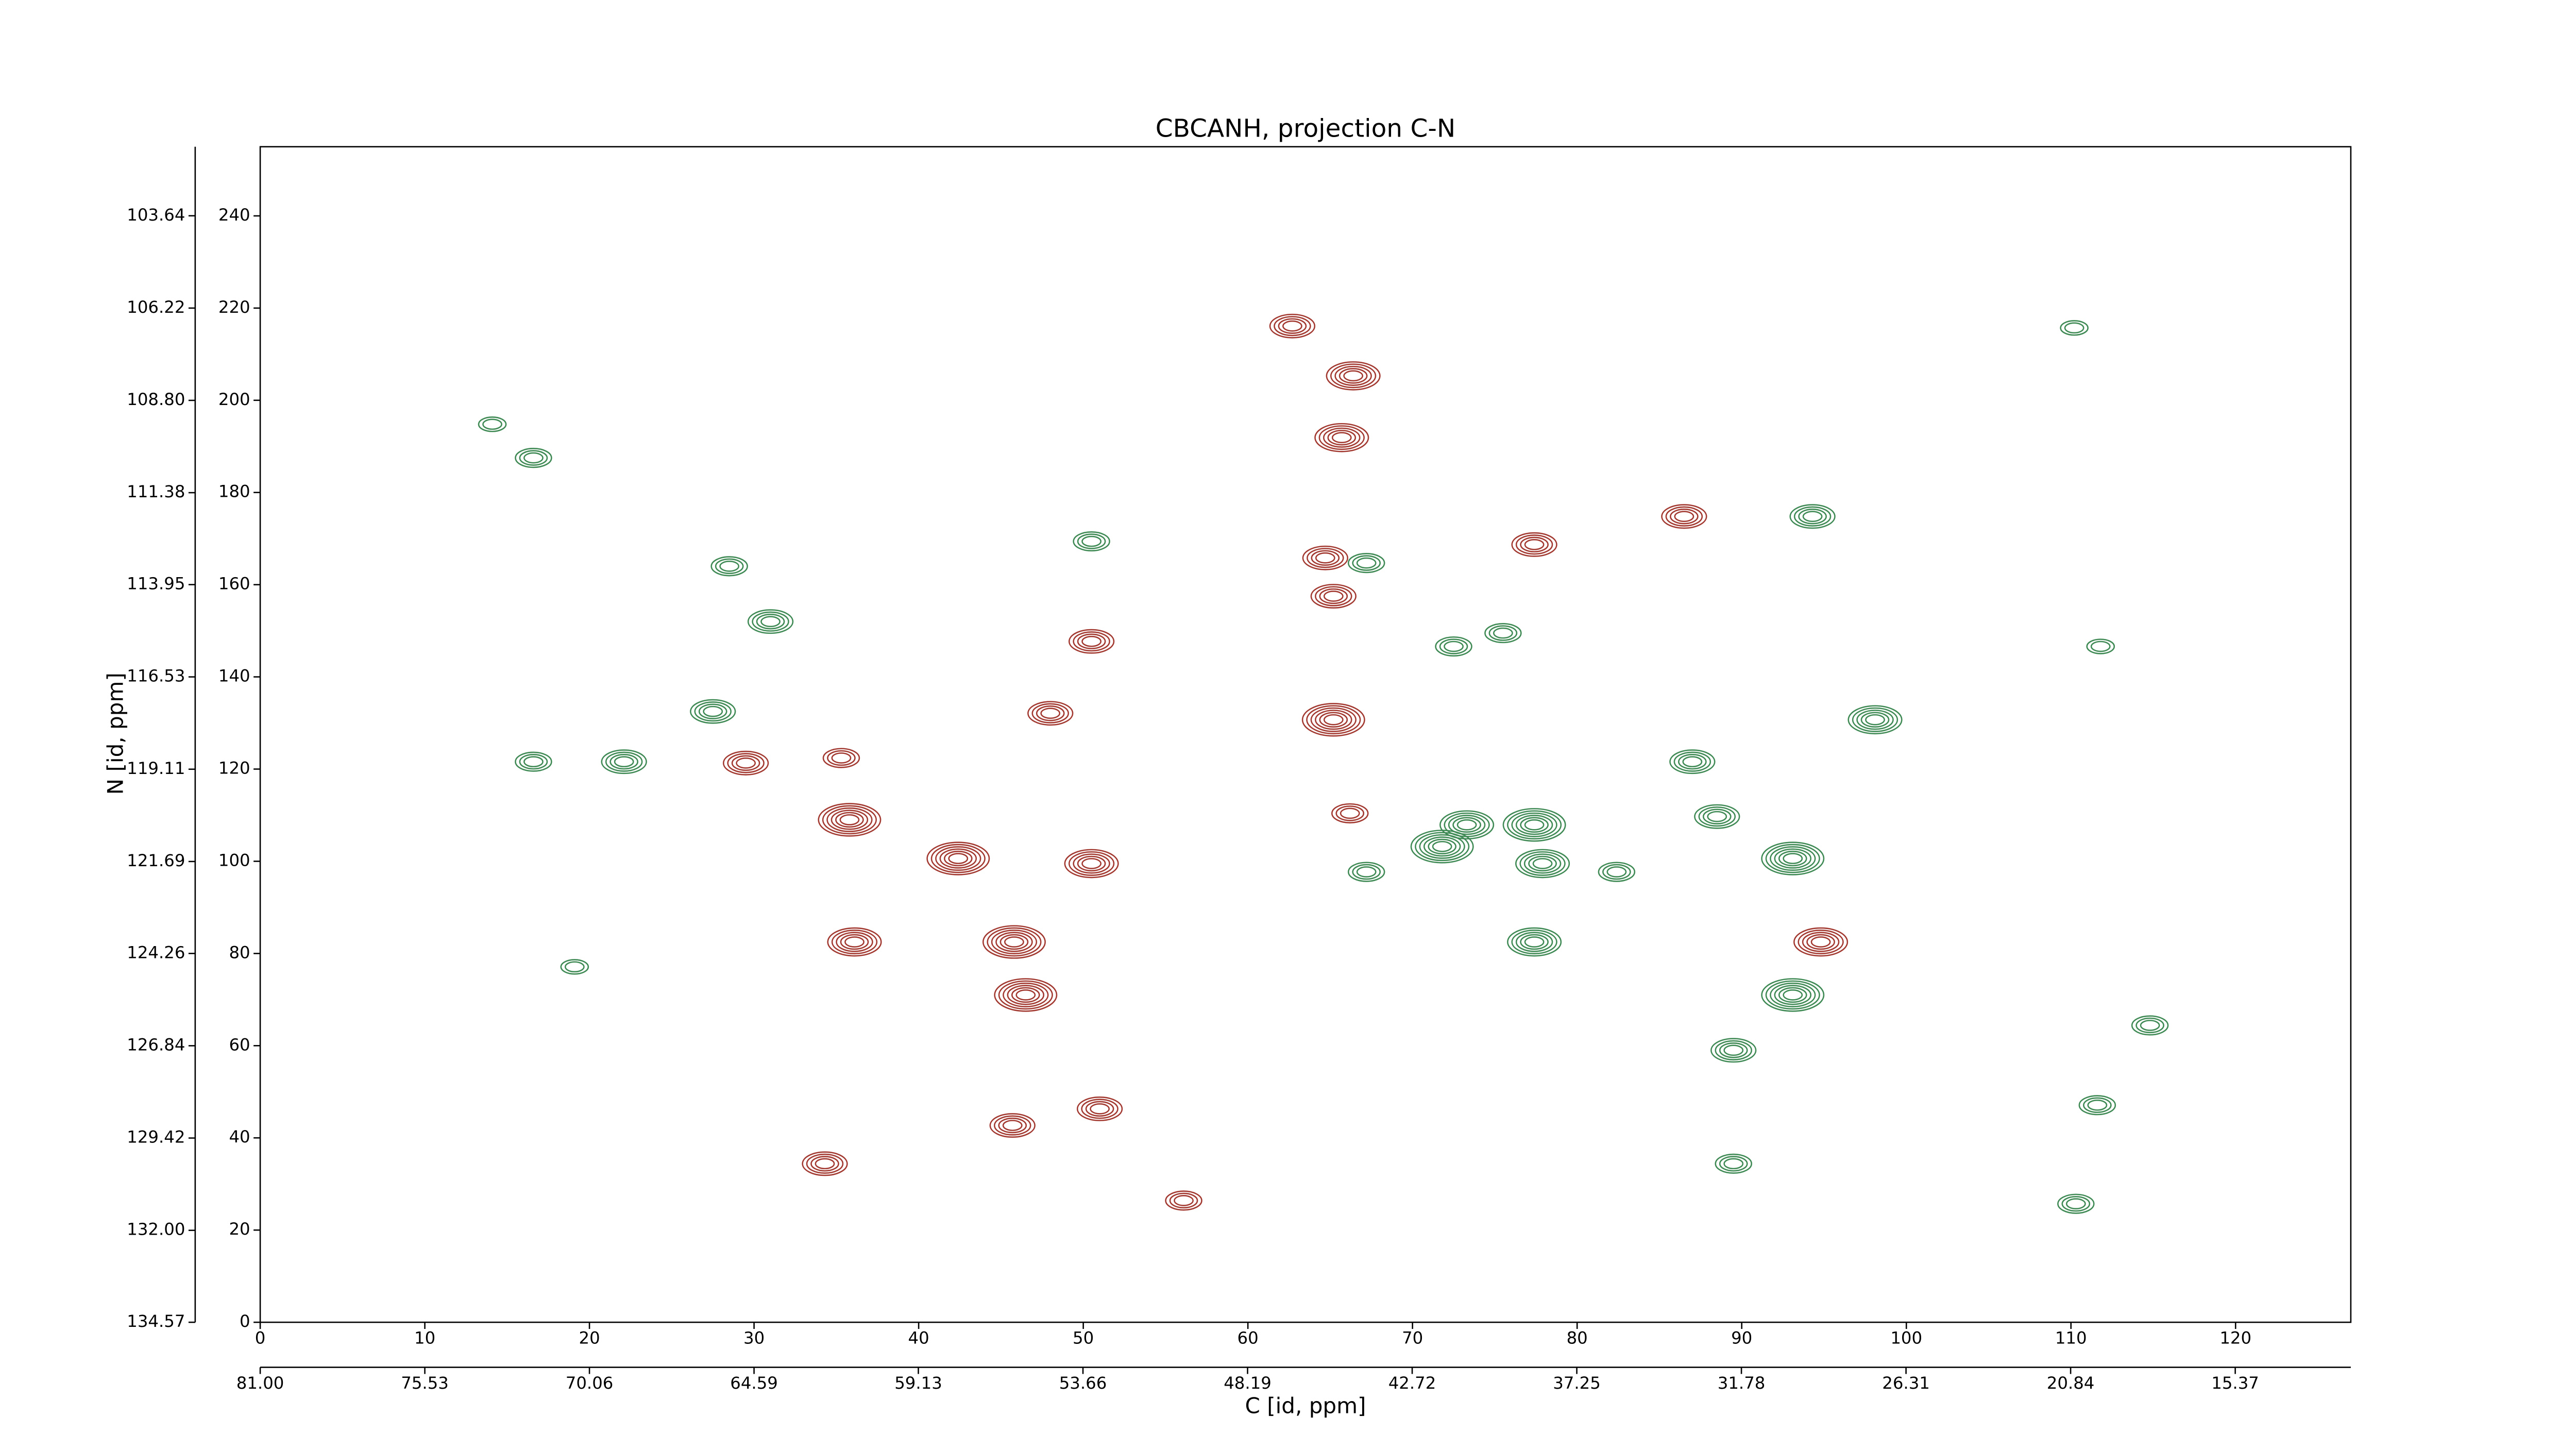 The height and width of the screenshot is (1449, 2576). What do you see at coordinates (239, 952) in the screenshot?
I see `y-tick-label: 80` at bounding box center [239, 952].